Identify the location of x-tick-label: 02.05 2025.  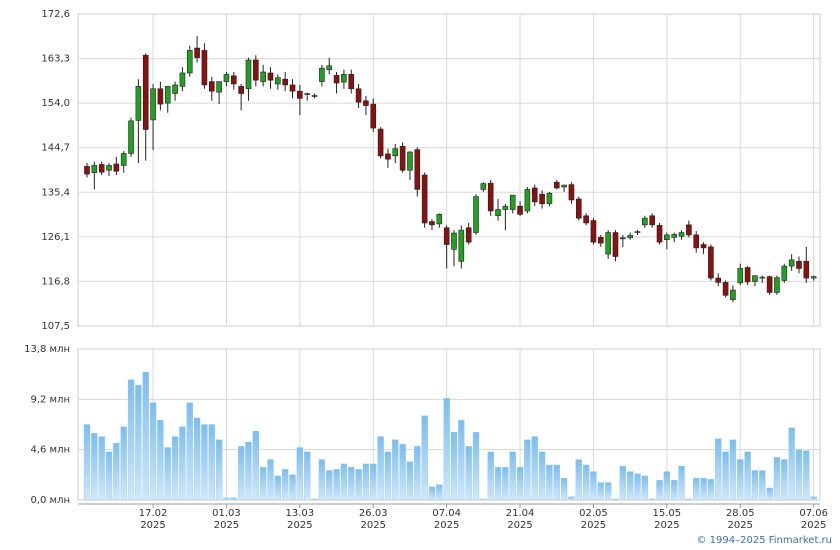
(593, 519).